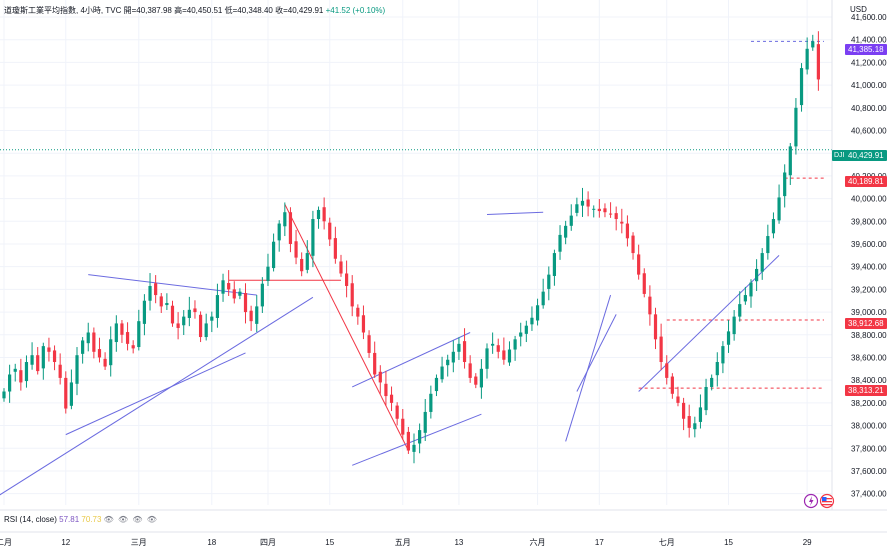 The image size is (887, 551). I want to click on legend-close: 40,429.91, so click(305, 10).